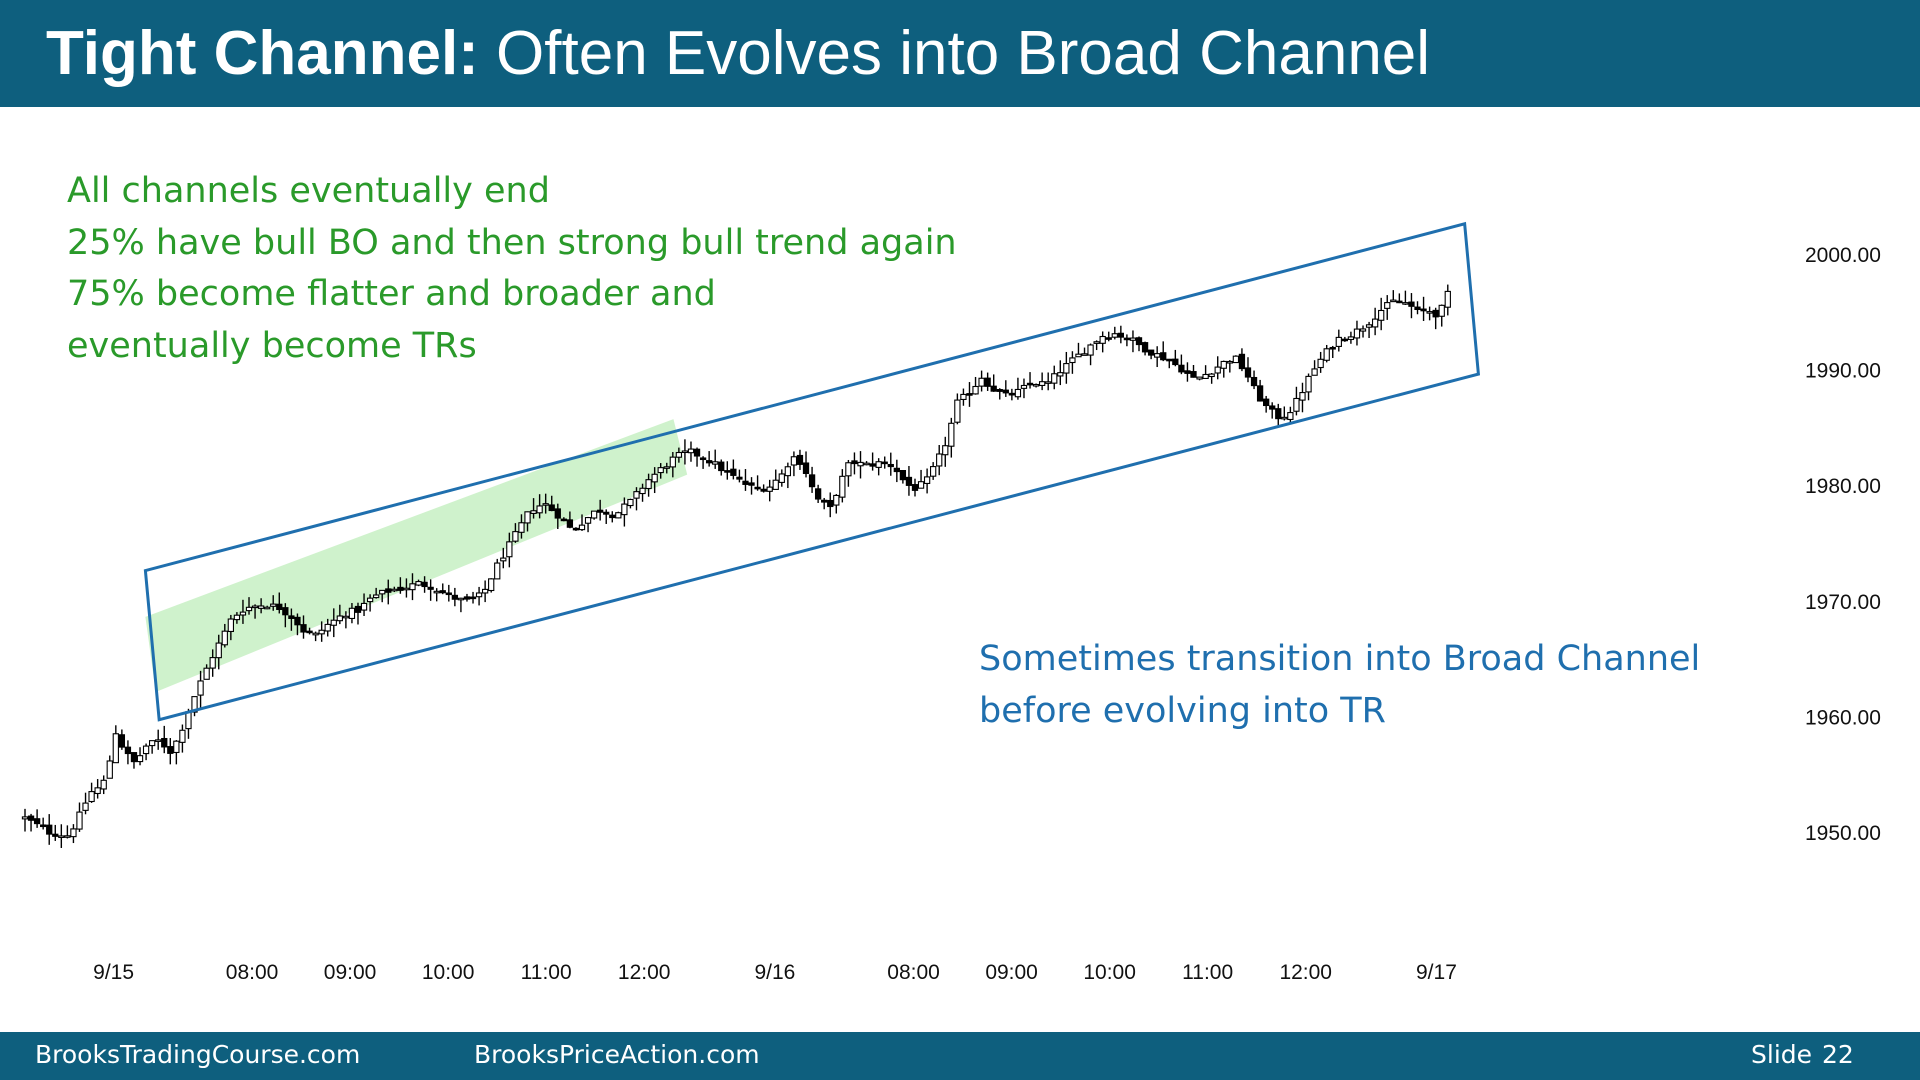 The height and width of the screenshot is (1080, 1920). Describe the element at coordinates (198, 1054) in the screenshot. I see `footer-site-1: BrooksTradingCourse.com` at that location.